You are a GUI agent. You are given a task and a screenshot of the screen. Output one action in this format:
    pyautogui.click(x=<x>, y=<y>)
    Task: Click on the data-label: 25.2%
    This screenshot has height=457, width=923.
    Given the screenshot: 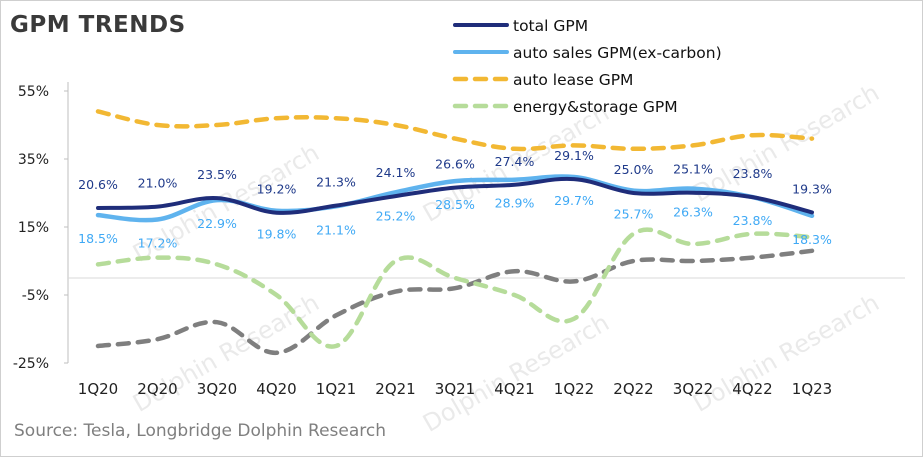 What is the action you would take?
    pyautogui.click(x=396, y=215)
    